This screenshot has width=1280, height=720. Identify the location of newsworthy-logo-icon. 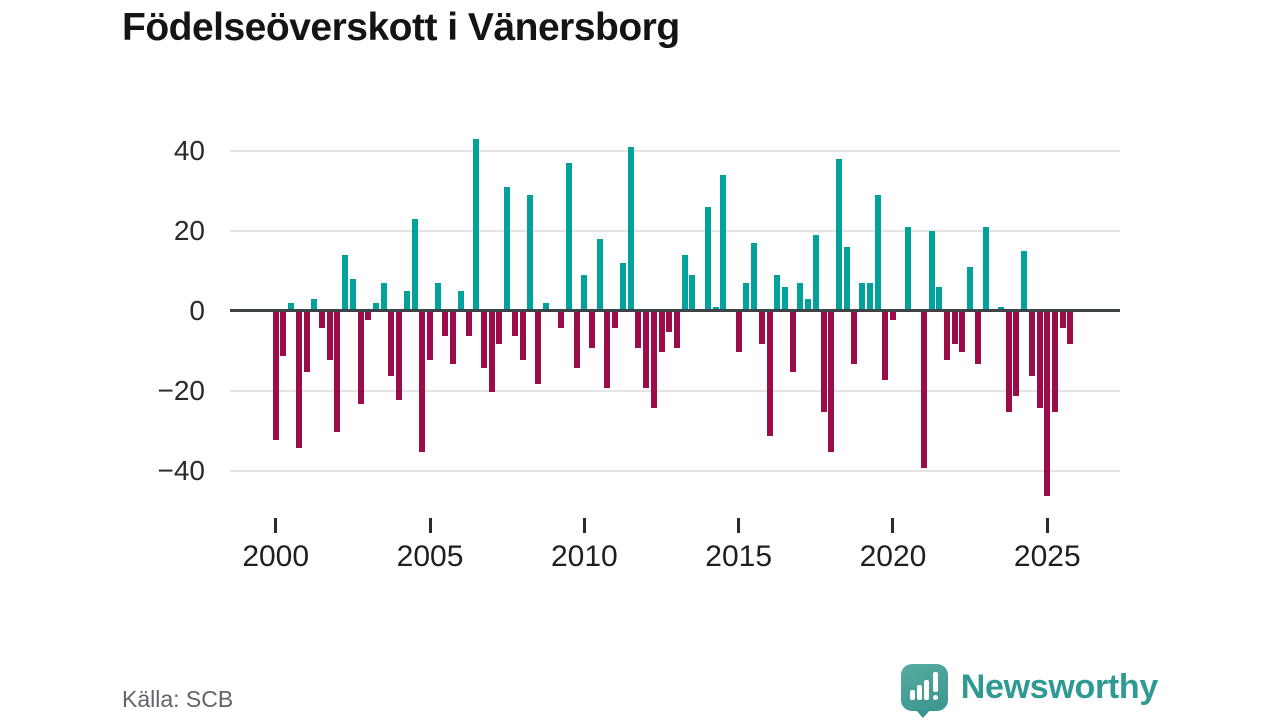
(924, 691).